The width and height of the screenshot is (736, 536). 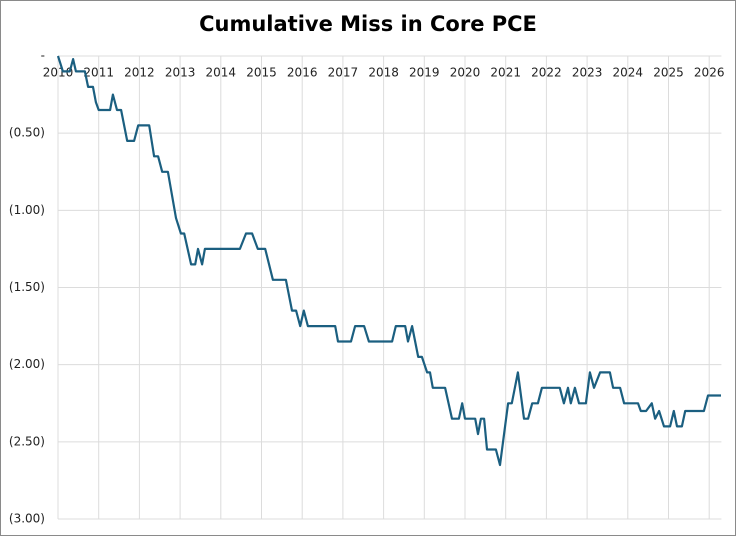 I want to click on y-tick-label: (1.50), so click(x=27, y=287).